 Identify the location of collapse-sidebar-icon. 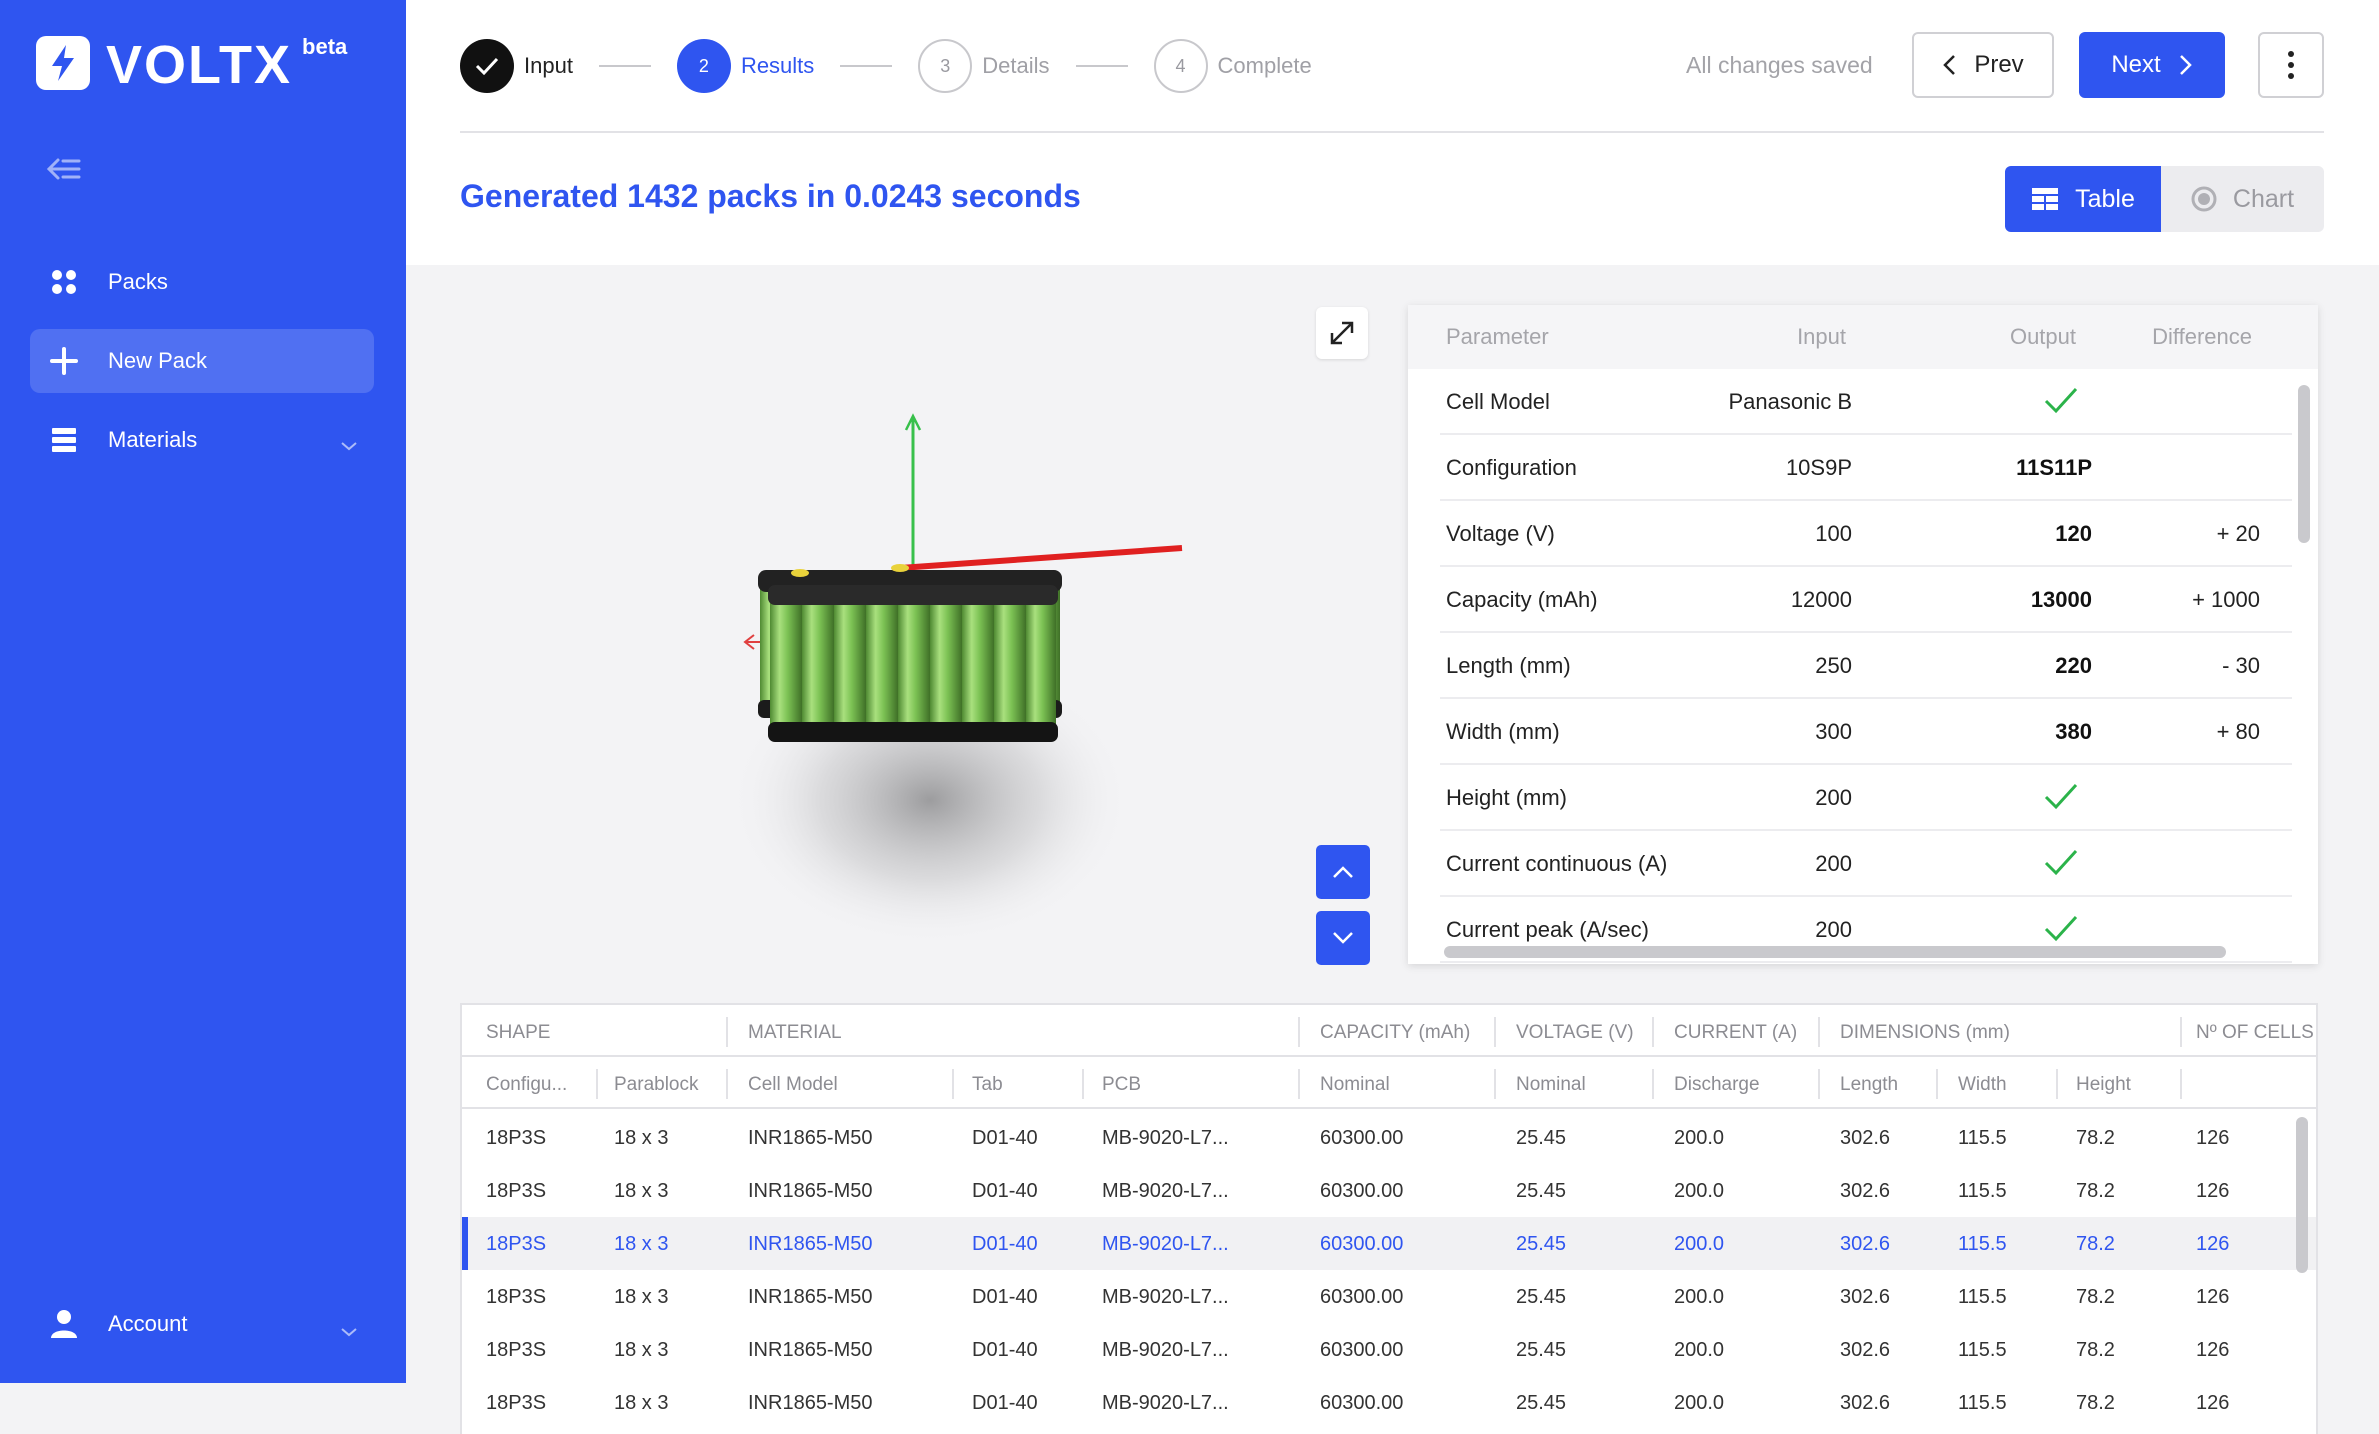
(64, 169).